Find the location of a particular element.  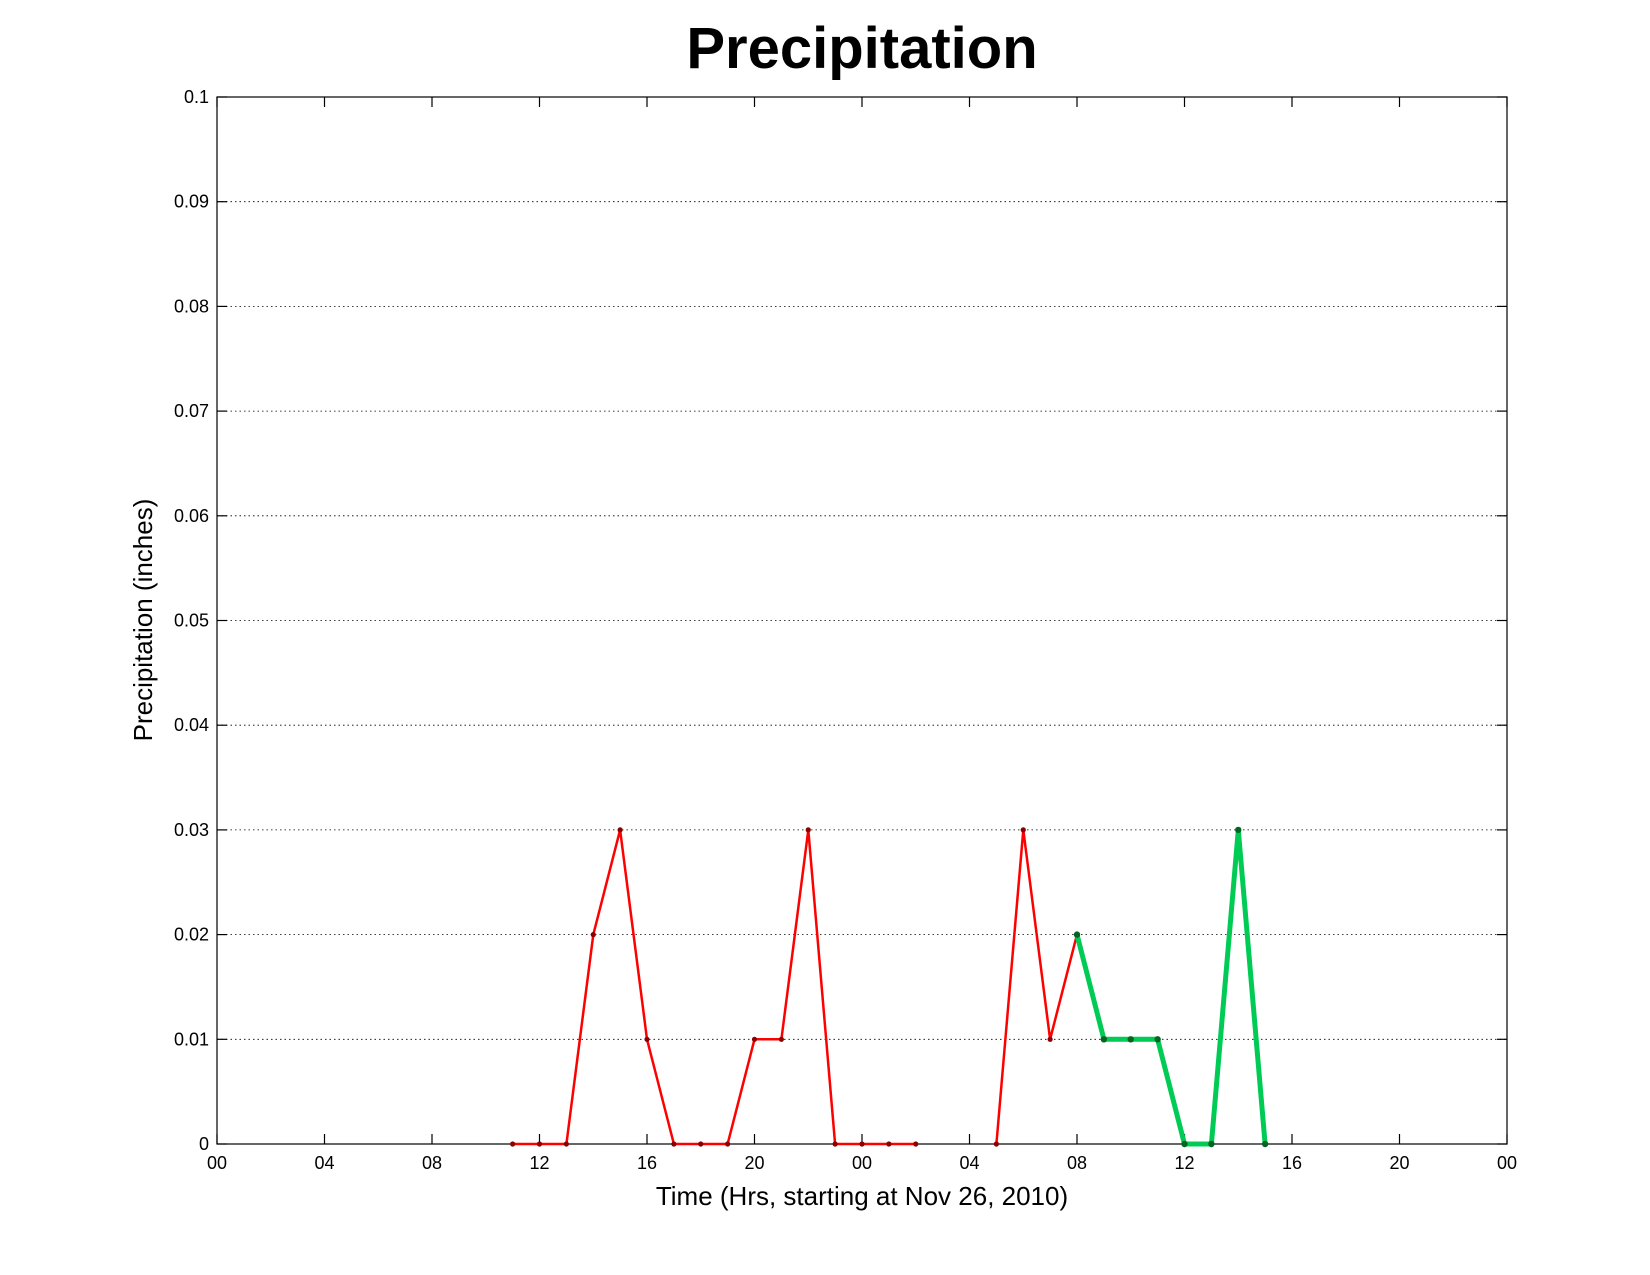

chart-title: Precipitation is located at coordinates (861, 48).